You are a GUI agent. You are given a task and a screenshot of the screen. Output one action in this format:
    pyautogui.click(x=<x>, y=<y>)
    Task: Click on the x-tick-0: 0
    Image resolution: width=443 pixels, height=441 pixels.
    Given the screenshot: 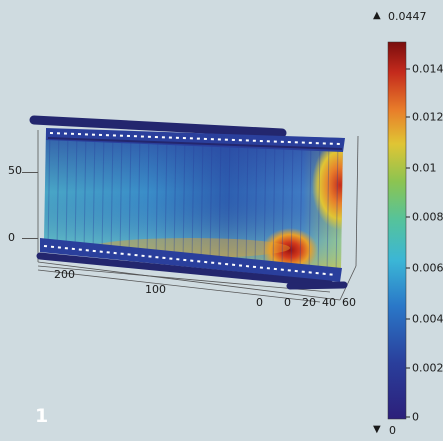 What is the action you would take?
    pyautogui.click(x=287, y=302)
    